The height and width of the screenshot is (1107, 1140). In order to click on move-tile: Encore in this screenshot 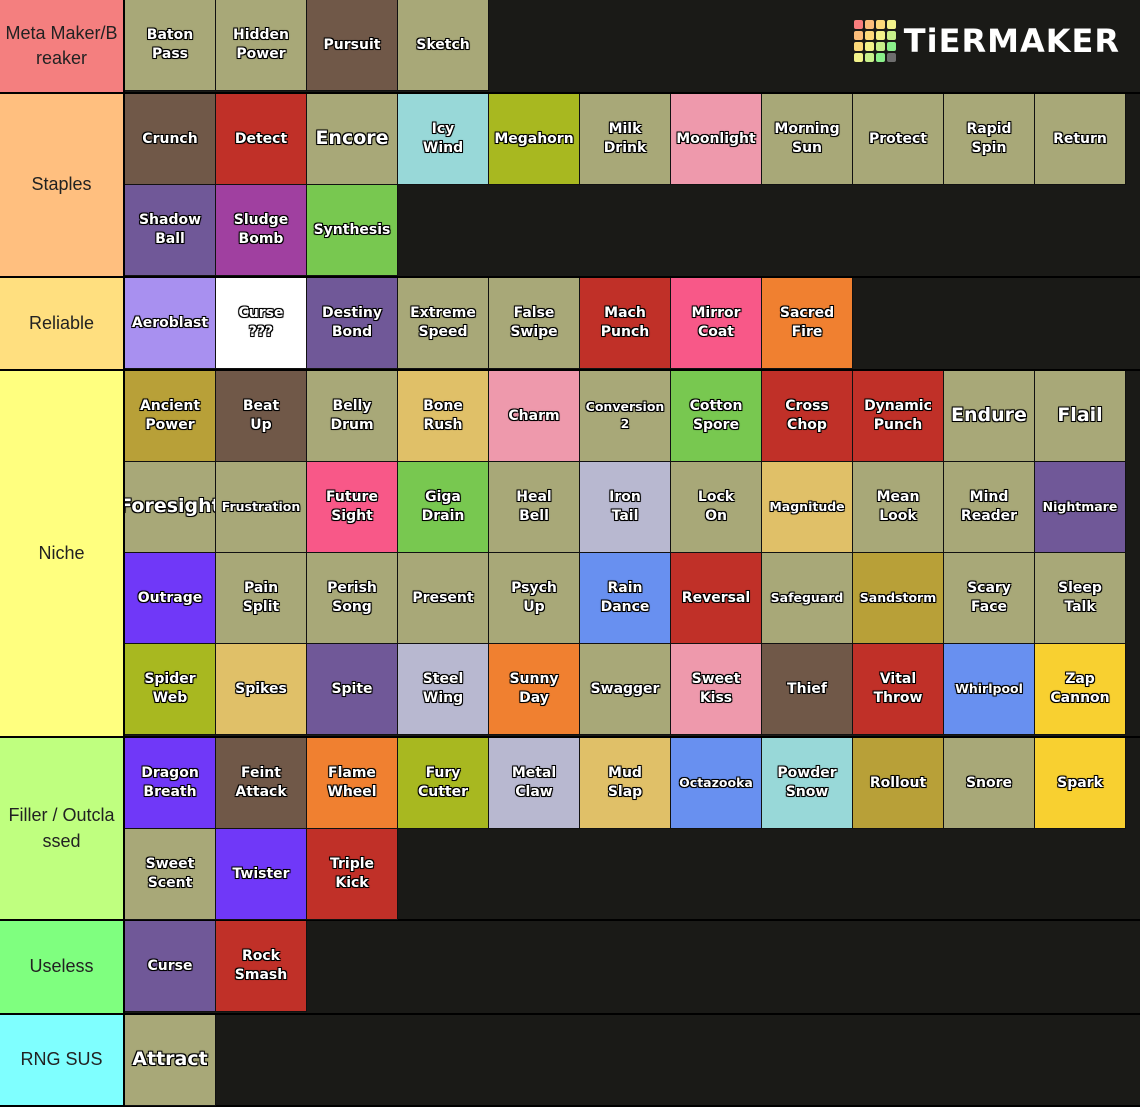, I will do `click(352, 139)`.